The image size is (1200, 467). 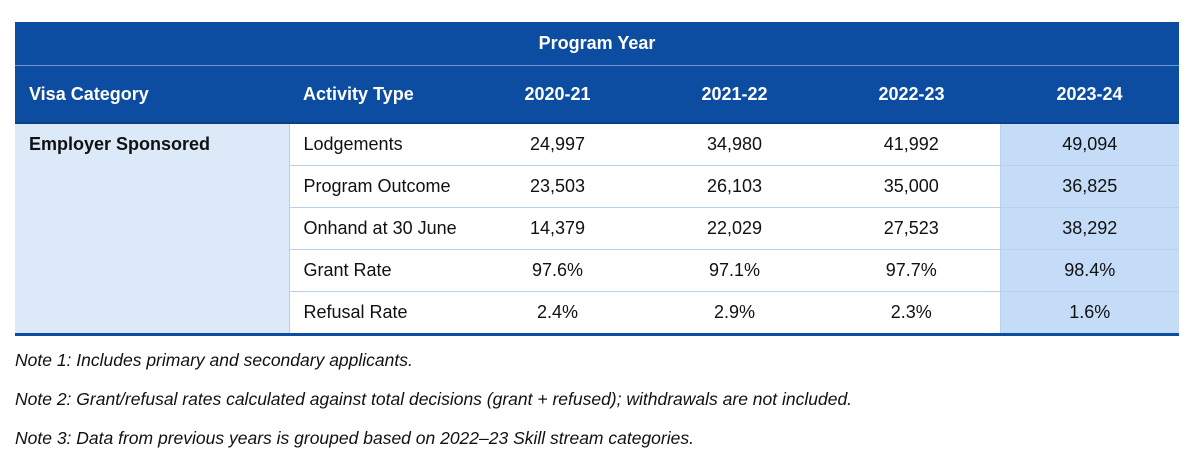 I want to click on value-cell: 2.4%, so click(x=557, y=313).